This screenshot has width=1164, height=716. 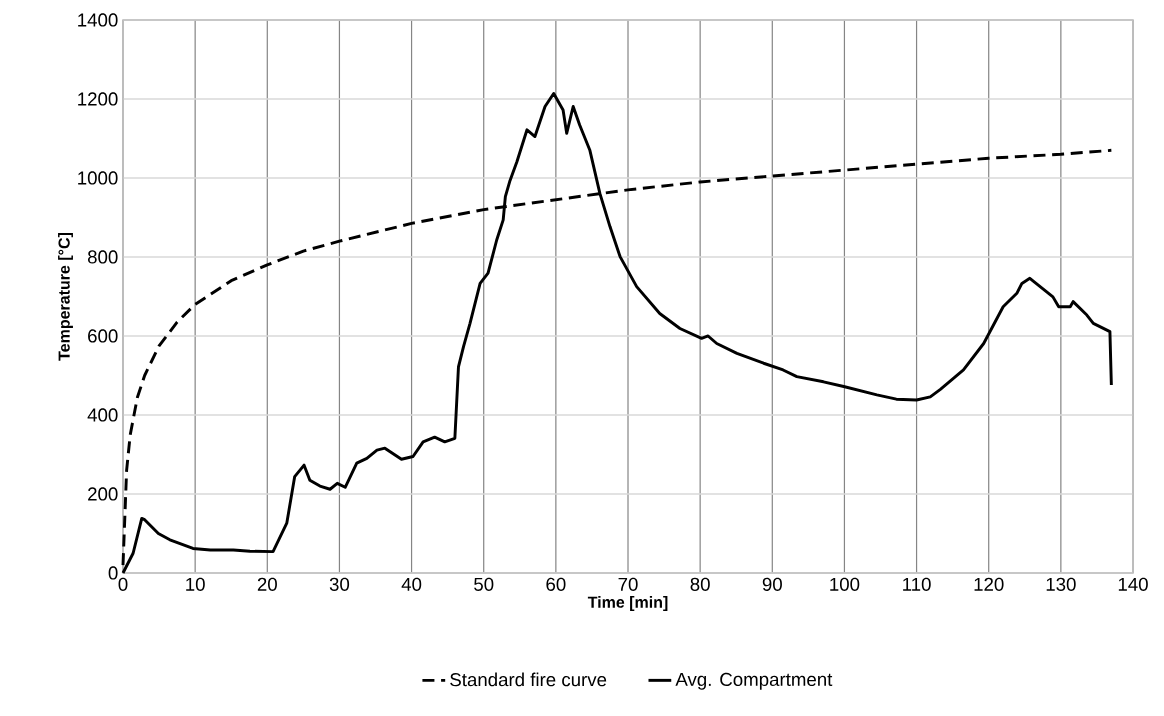 What do you see at coordinates (917, 584) in the screenshot?
I see `x-tick-label: 110` at bounding box center [917, 584].